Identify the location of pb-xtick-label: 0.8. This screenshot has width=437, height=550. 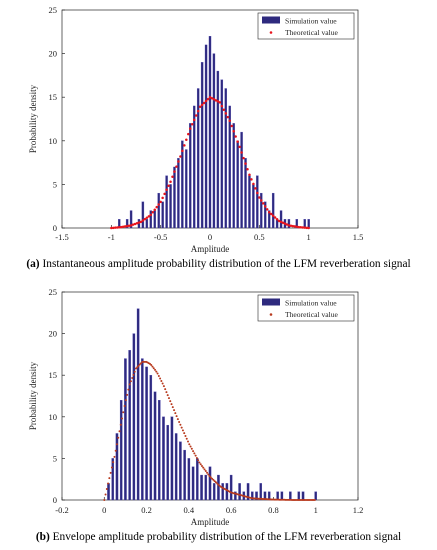
(273, 510).